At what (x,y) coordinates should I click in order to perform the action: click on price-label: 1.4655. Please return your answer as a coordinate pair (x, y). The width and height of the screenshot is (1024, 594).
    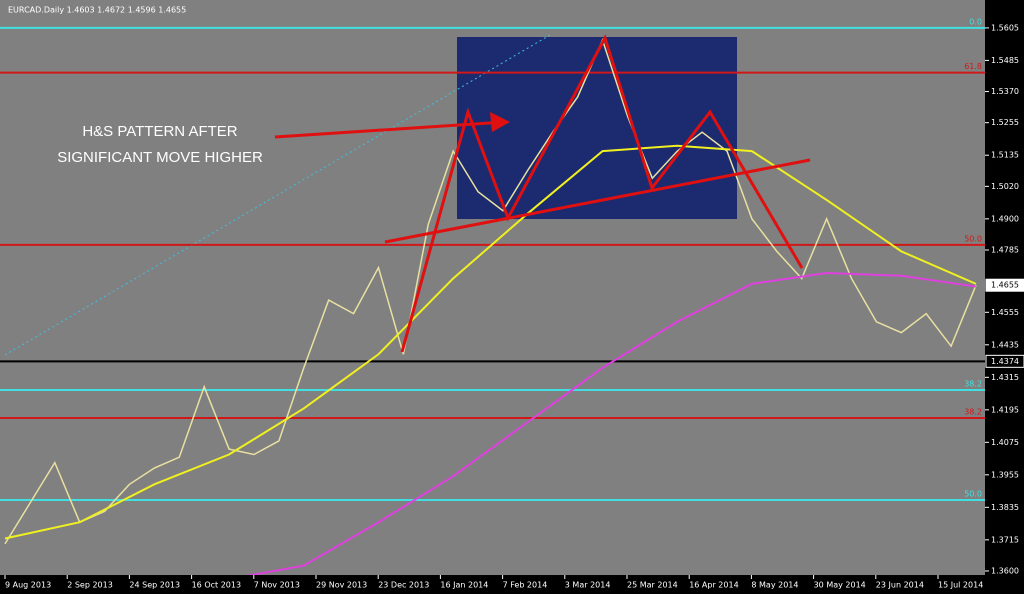
    Looking at the image, I should click on (1005, 285).